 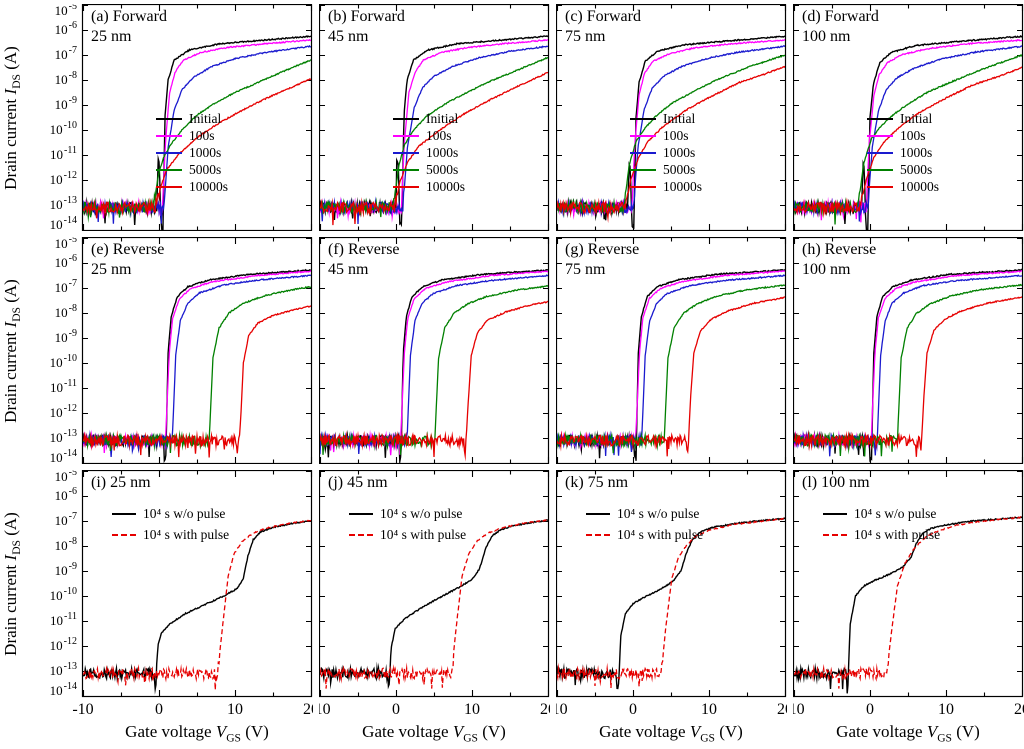 I want to click on x-axis-title-col2: Gate voltage VGS (V), so click(x=434, y=733).